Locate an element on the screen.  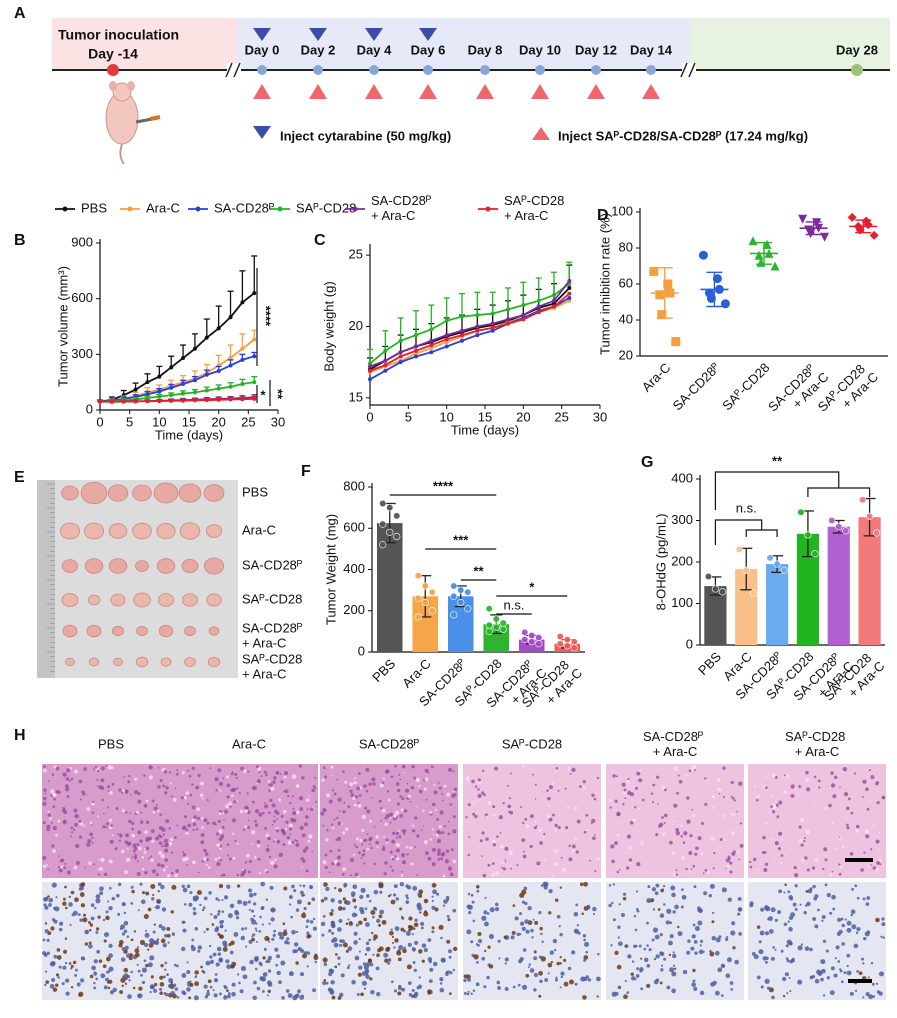
bar is located at coordinates (715, 615).